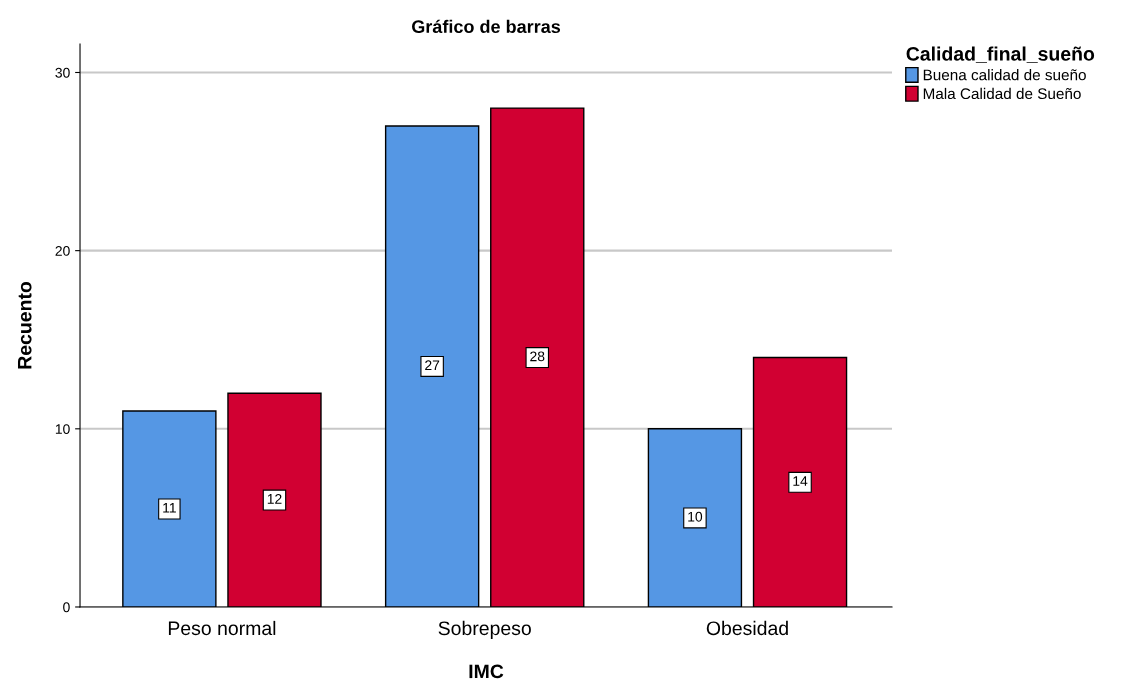 Image resolution: width=1127 pixels, height=684 pixels. I want to click on chart-title: Gráfico de barras, so click(486, 26).